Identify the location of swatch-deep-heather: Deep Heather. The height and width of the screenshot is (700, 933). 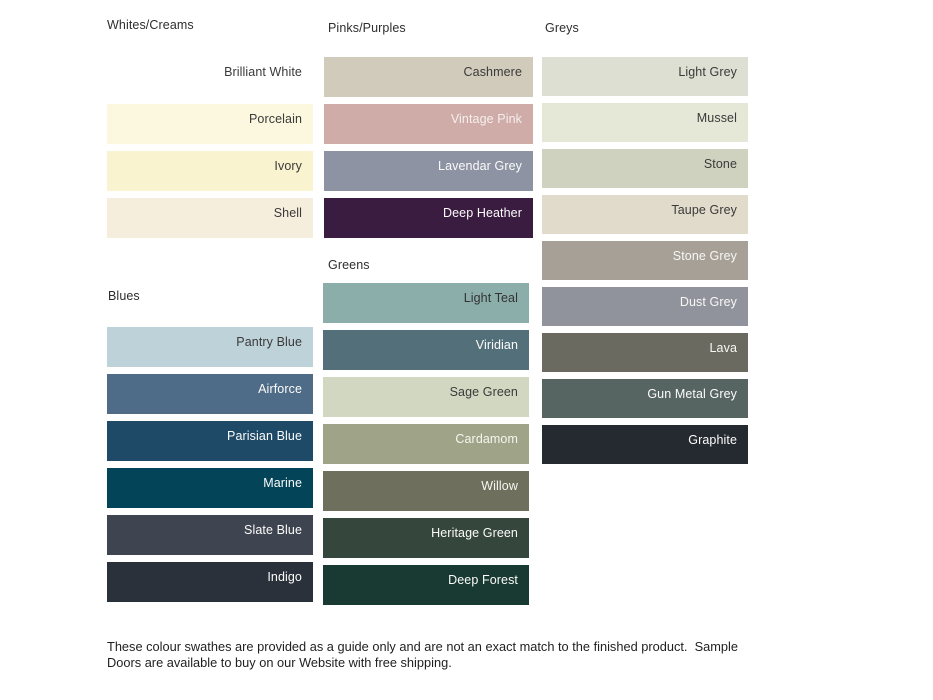
(428, 218).